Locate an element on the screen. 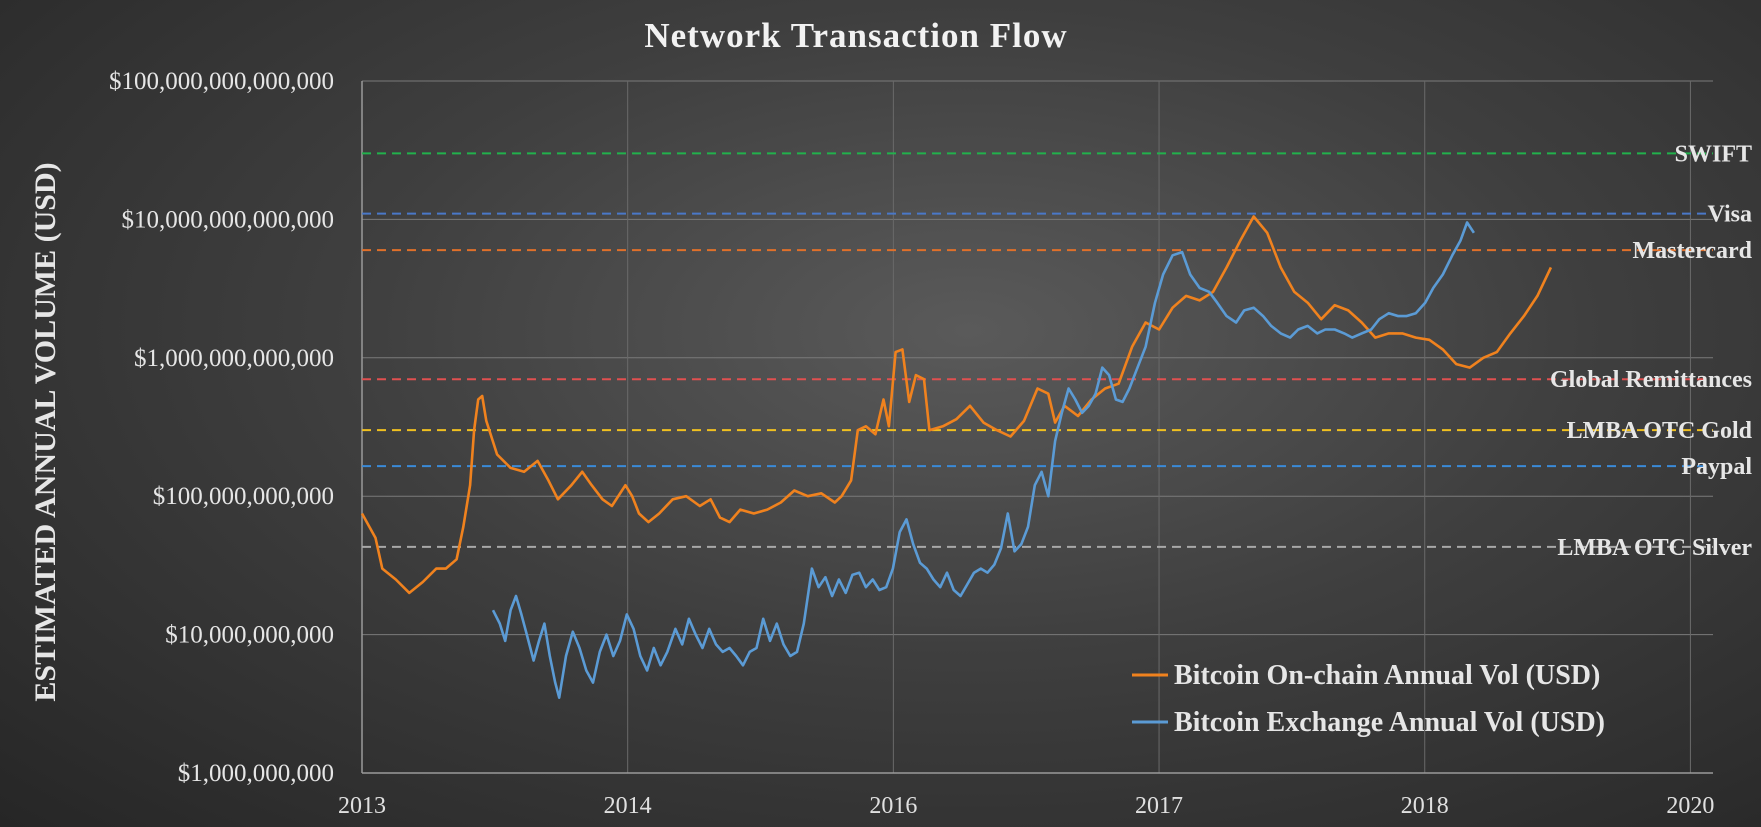 This screenshot has height=827, width=1761. x-tick-label: 2014 is located at coordinates (628, 806).